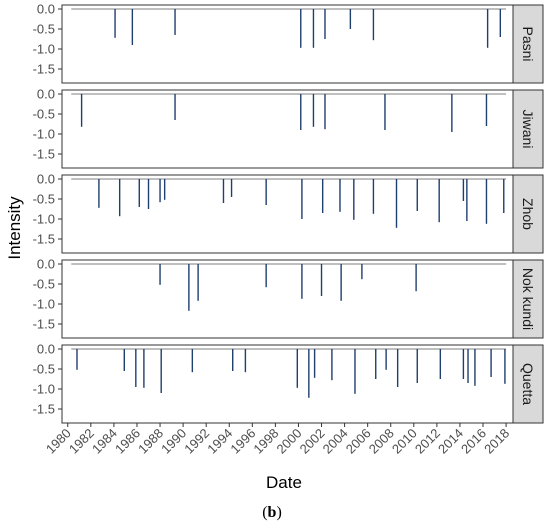 The height and width of the screenshot is (531, 550). I want to click on x-tick-label: 2014, so click(450, 441).